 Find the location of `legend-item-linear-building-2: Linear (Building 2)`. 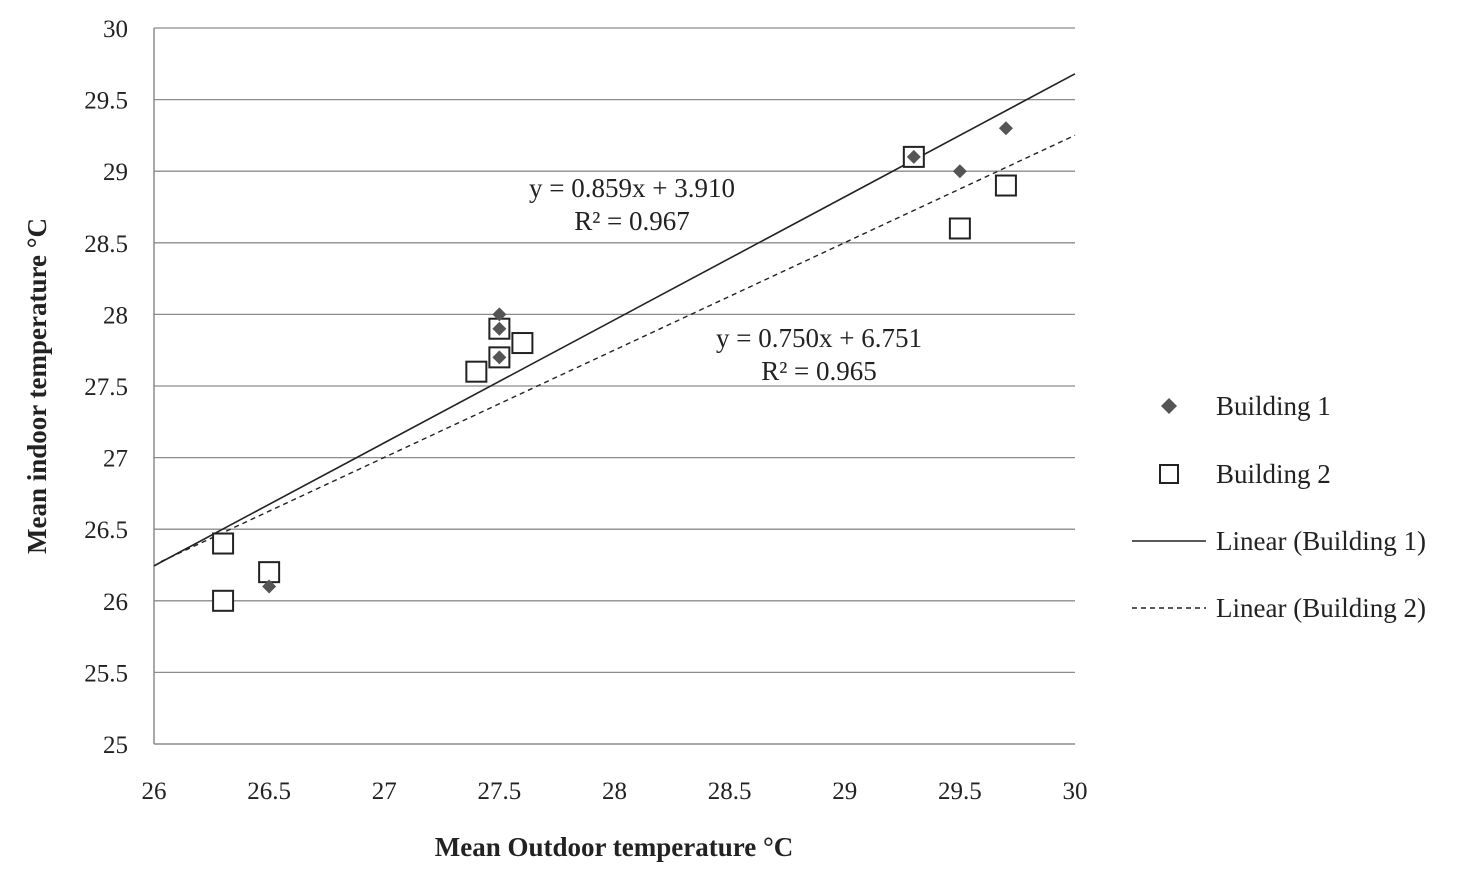

legend-item-linear-building-2: Linear (Building 2) is located at coordinates (1279, 608).